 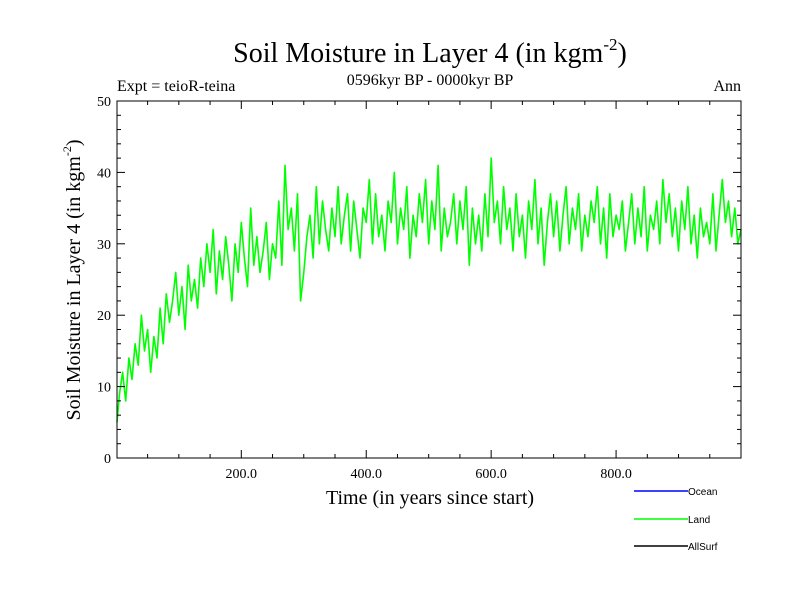 What do you see at coordinates (104, 245) in the screenshot?
I see `y-tick-label: 30` at bounding box center [104, 245].